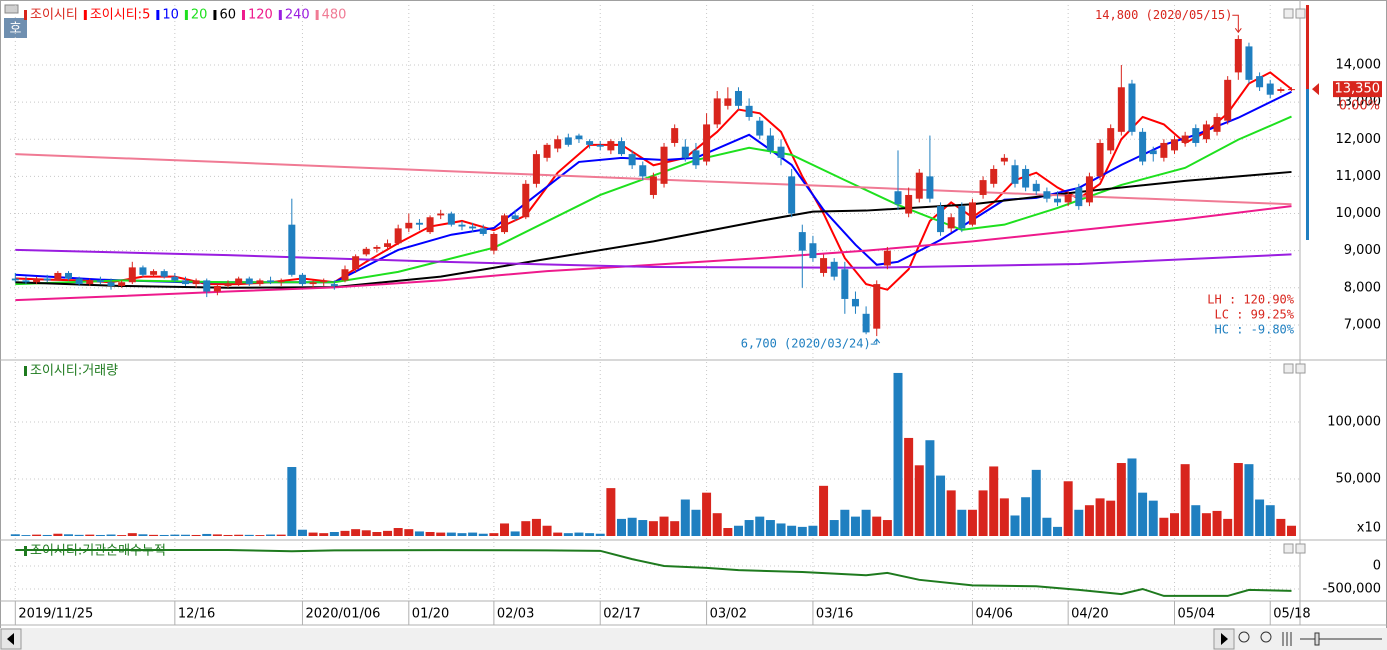 The image size is (1387, 650). I want to click on scrollbar, so click(693, 639).